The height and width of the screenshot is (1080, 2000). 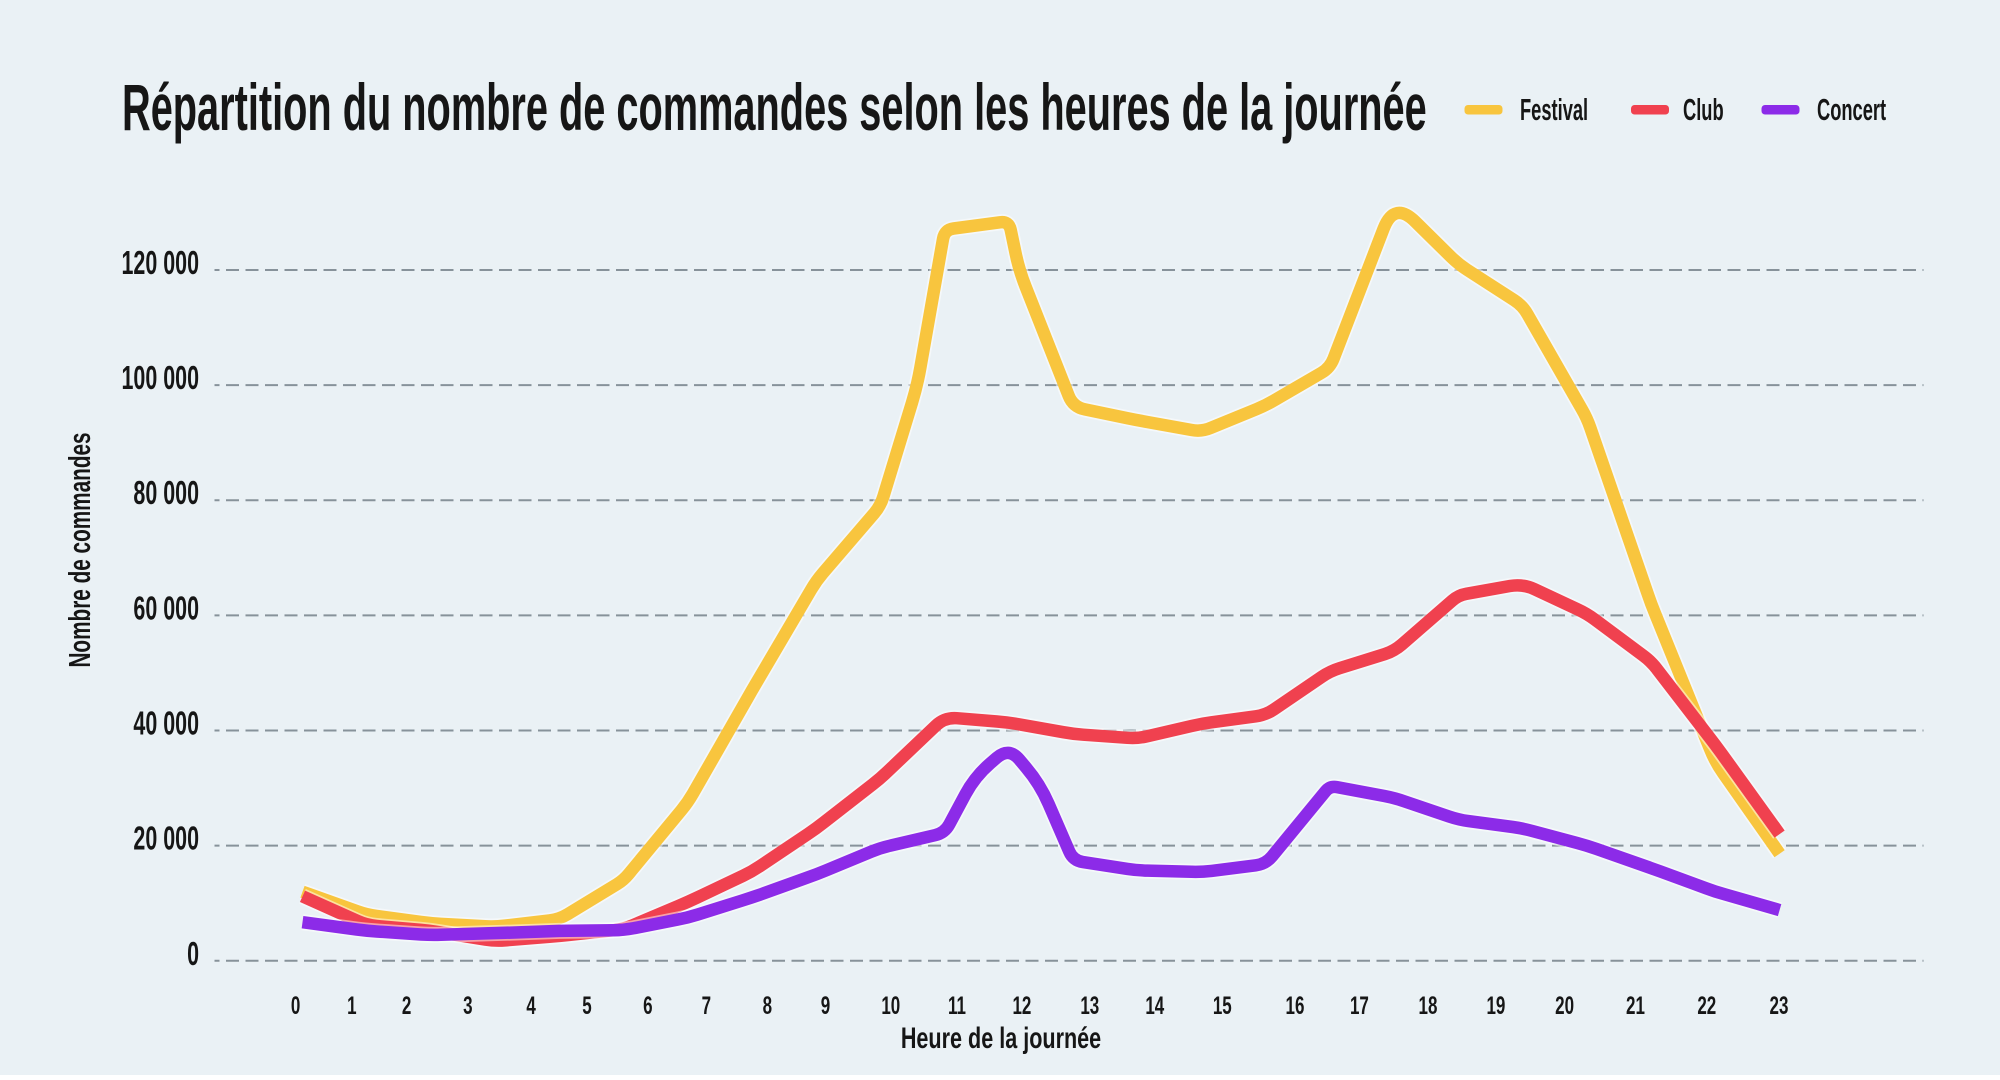 I want to click on svg-text: 120 000, so click(x=160, y=262).